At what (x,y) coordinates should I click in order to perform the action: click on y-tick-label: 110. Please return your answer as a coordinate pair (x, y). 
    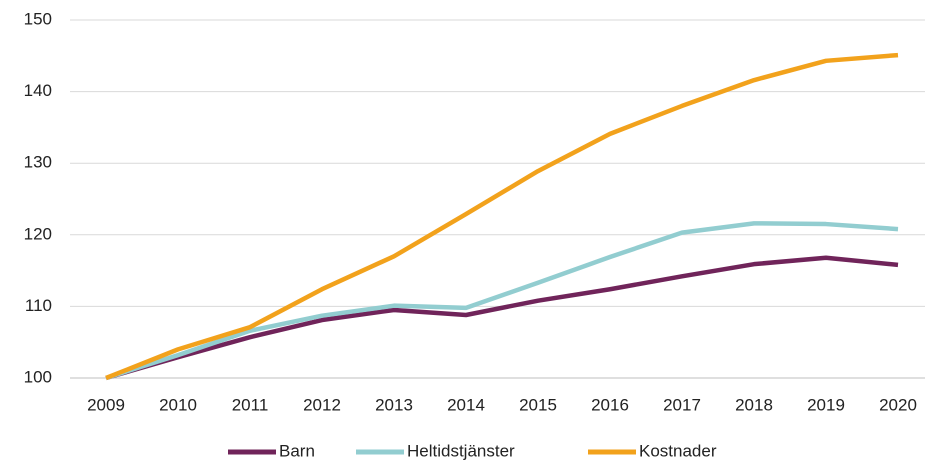
    Looking at the image, I should click on (38, 305).